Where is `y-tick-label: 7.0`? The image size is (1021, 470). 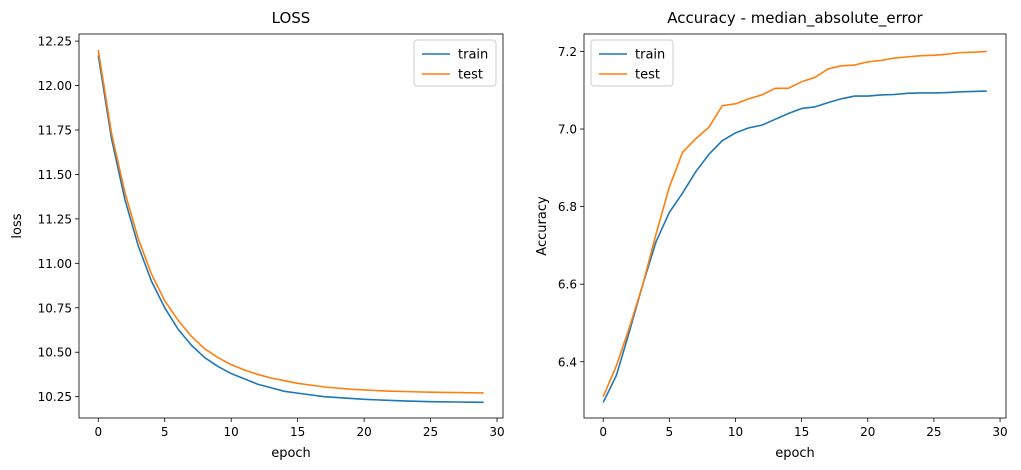 y-tick-label: 7.0 is located at coordinates (567, 130).